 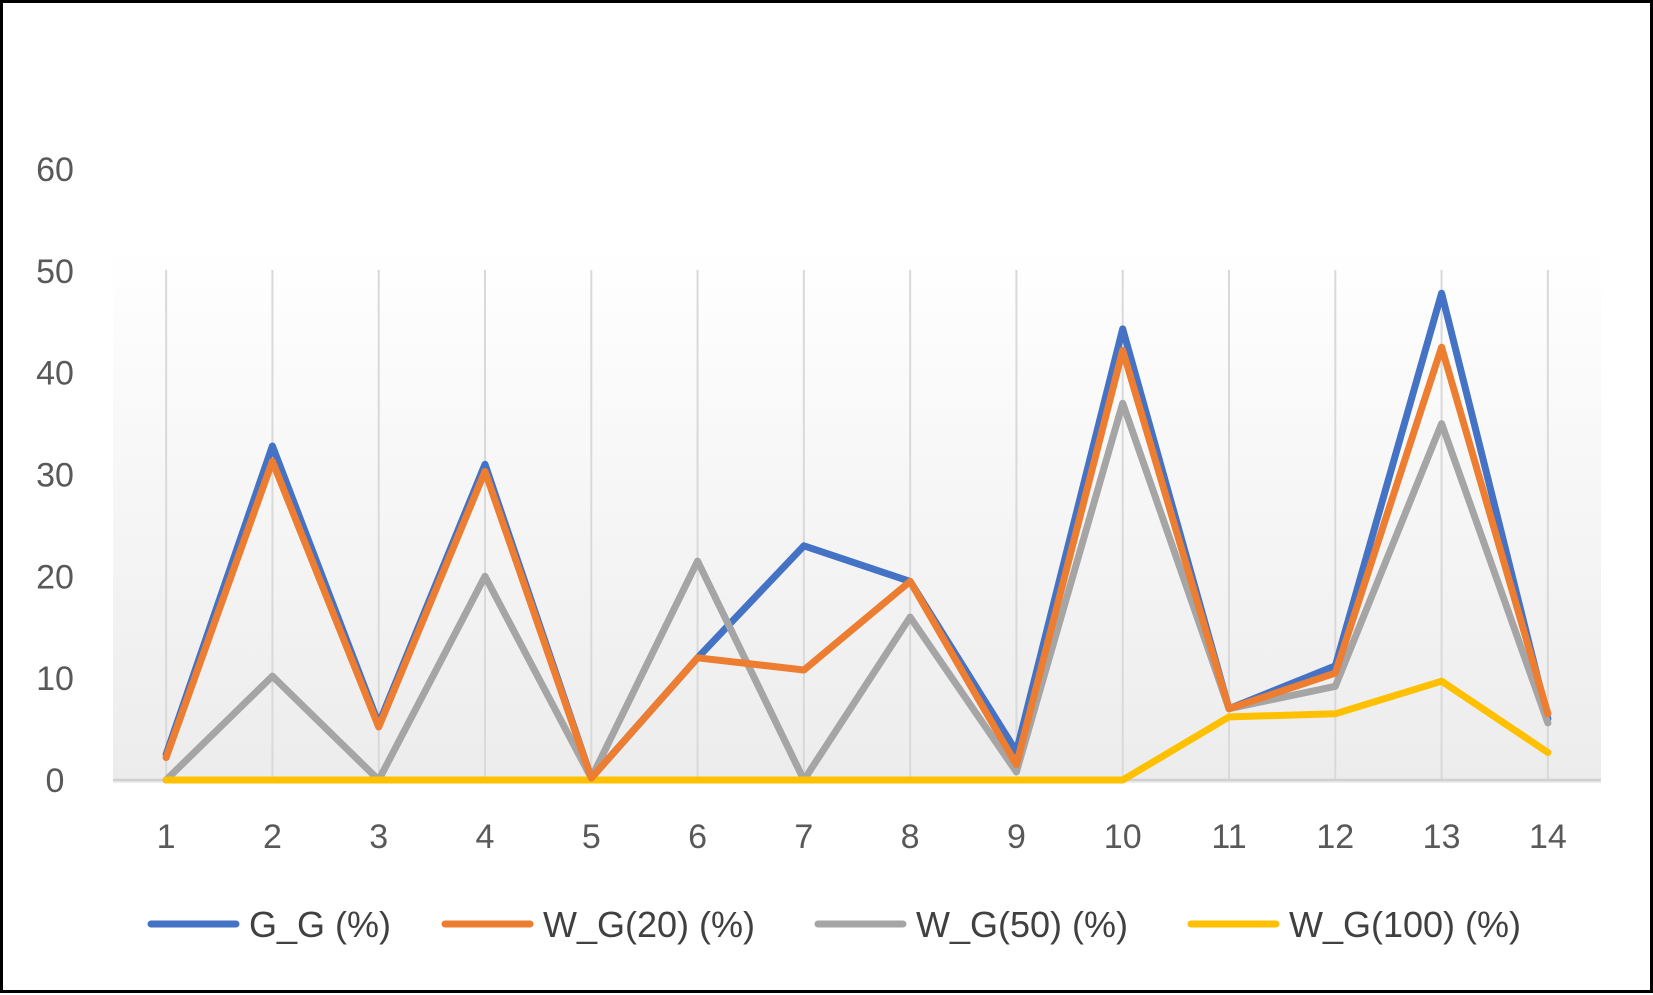 What do you see at coordinates (697, 837) in the screenshot?
I see `x-tick-label: 6` at bounding box center [697, 837].